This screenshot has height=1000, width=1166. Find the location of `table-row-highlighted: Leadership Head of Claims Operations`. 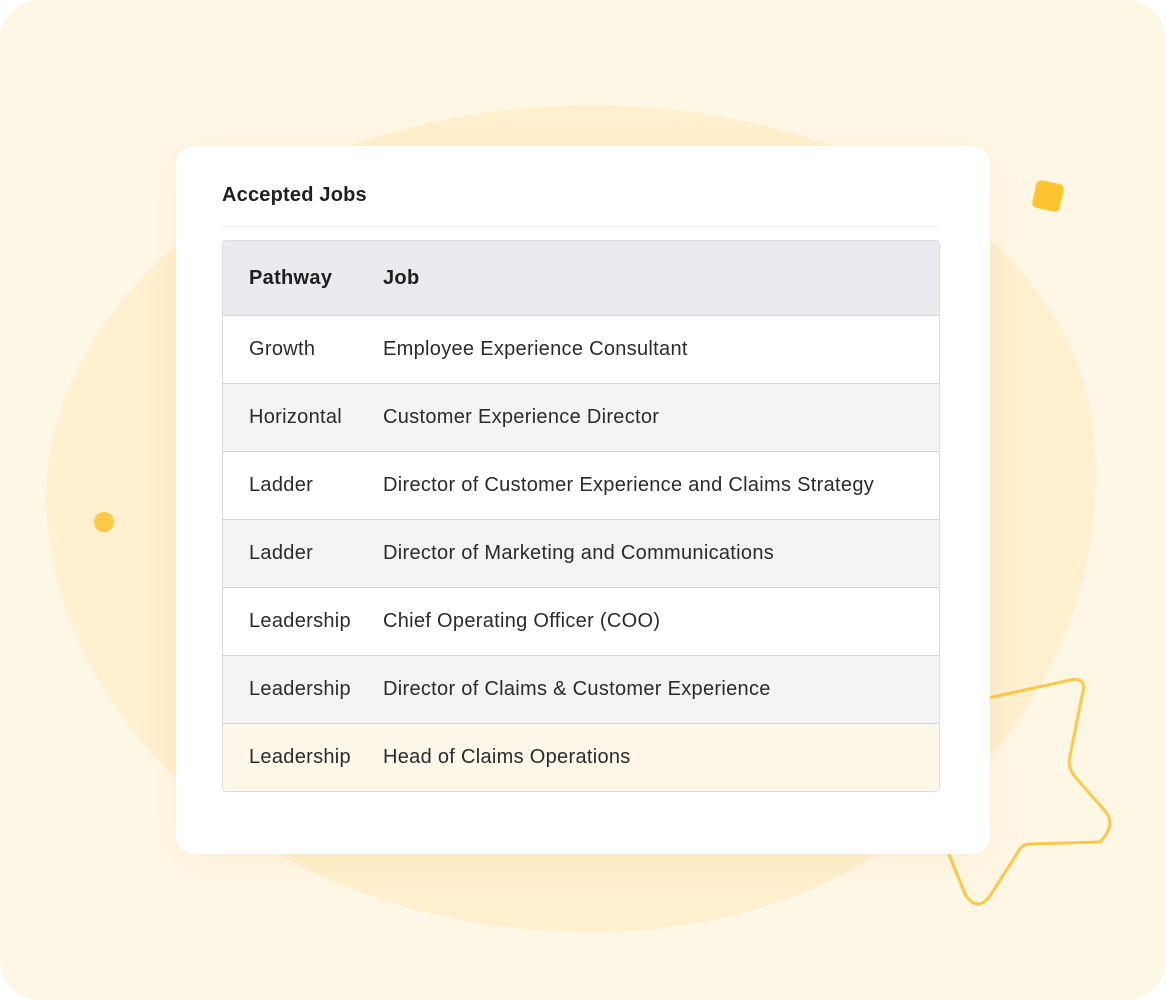

table-row-highlighted: Leadership Head of Claims Operations is located at coordinates (581, 757).